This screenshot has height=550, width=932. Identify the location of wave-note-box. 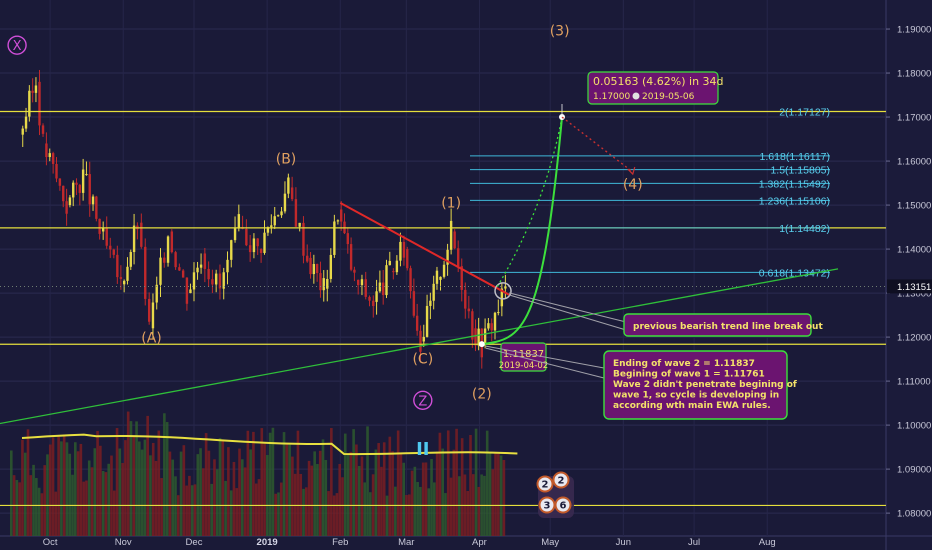
(695, 385).